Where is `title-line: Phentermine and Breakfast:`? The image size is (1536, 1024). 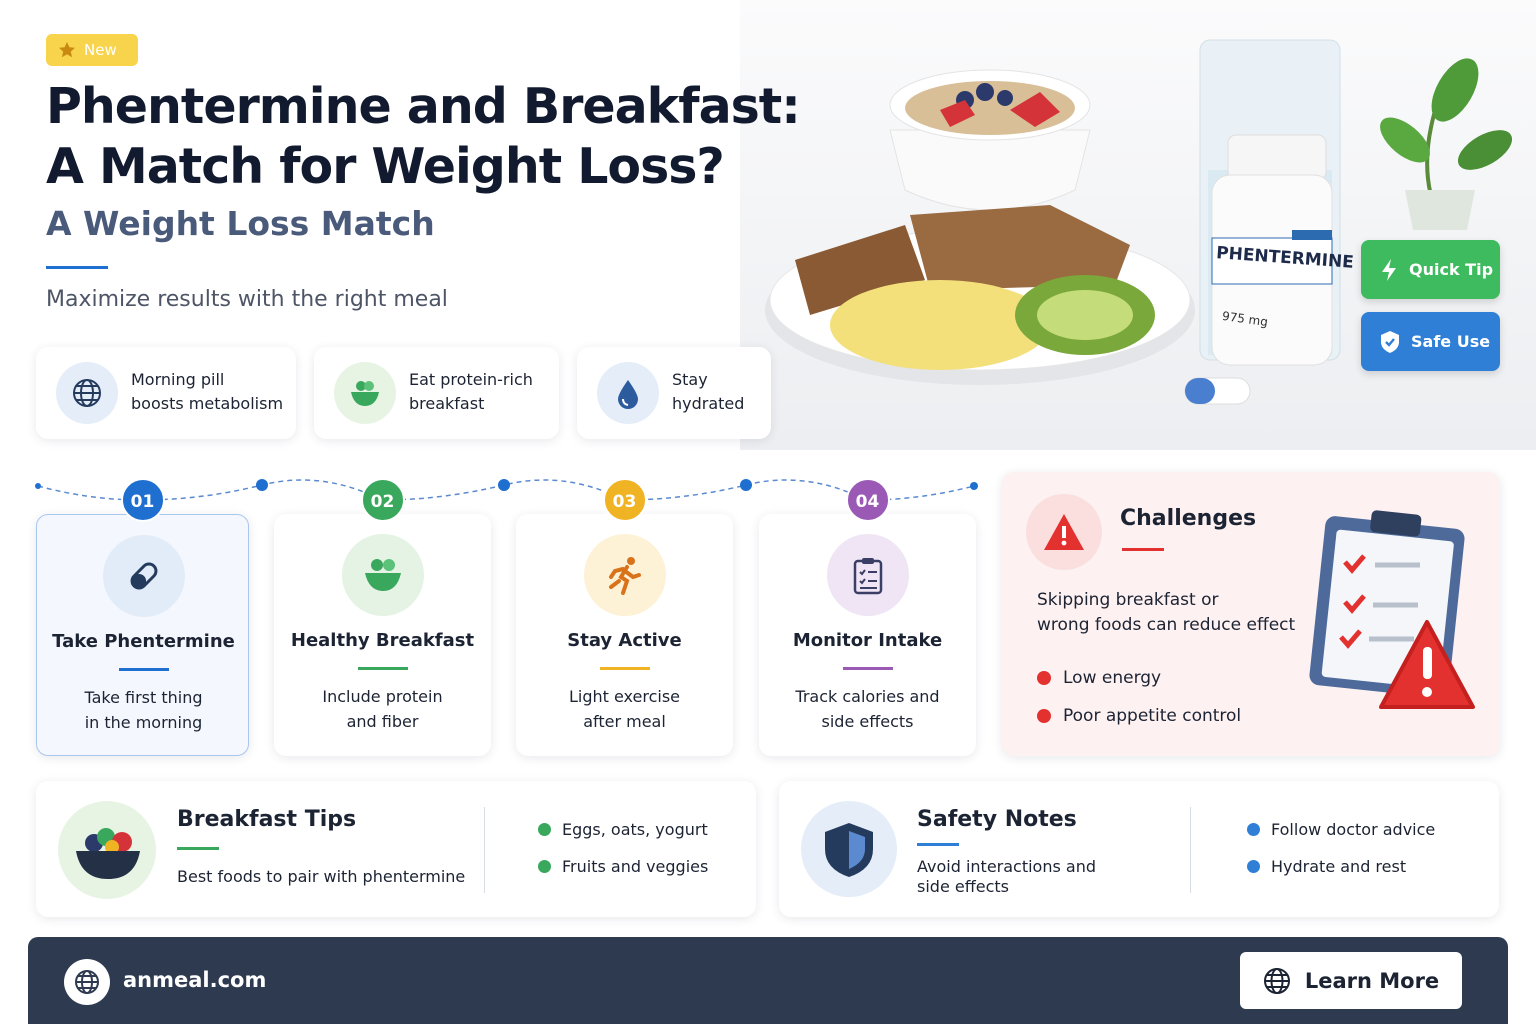
title-line: Phentermine and Breakfast: is located at coordinates (423, 106).